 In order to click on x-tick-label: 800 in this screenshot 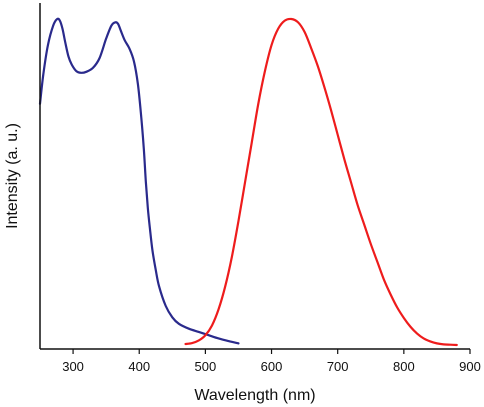, I will do `click(404, 366)`.